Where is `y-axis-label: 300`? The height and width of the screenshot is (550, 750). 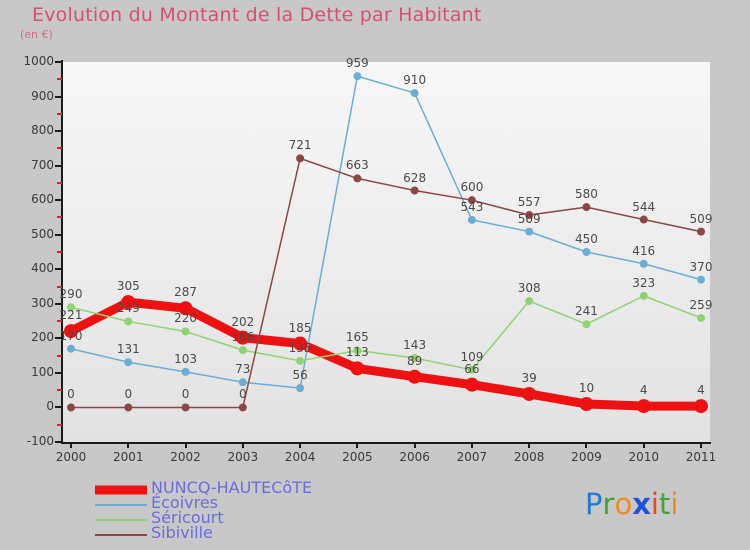 y-axis-label: 300 is located at coordinates (42, 302).